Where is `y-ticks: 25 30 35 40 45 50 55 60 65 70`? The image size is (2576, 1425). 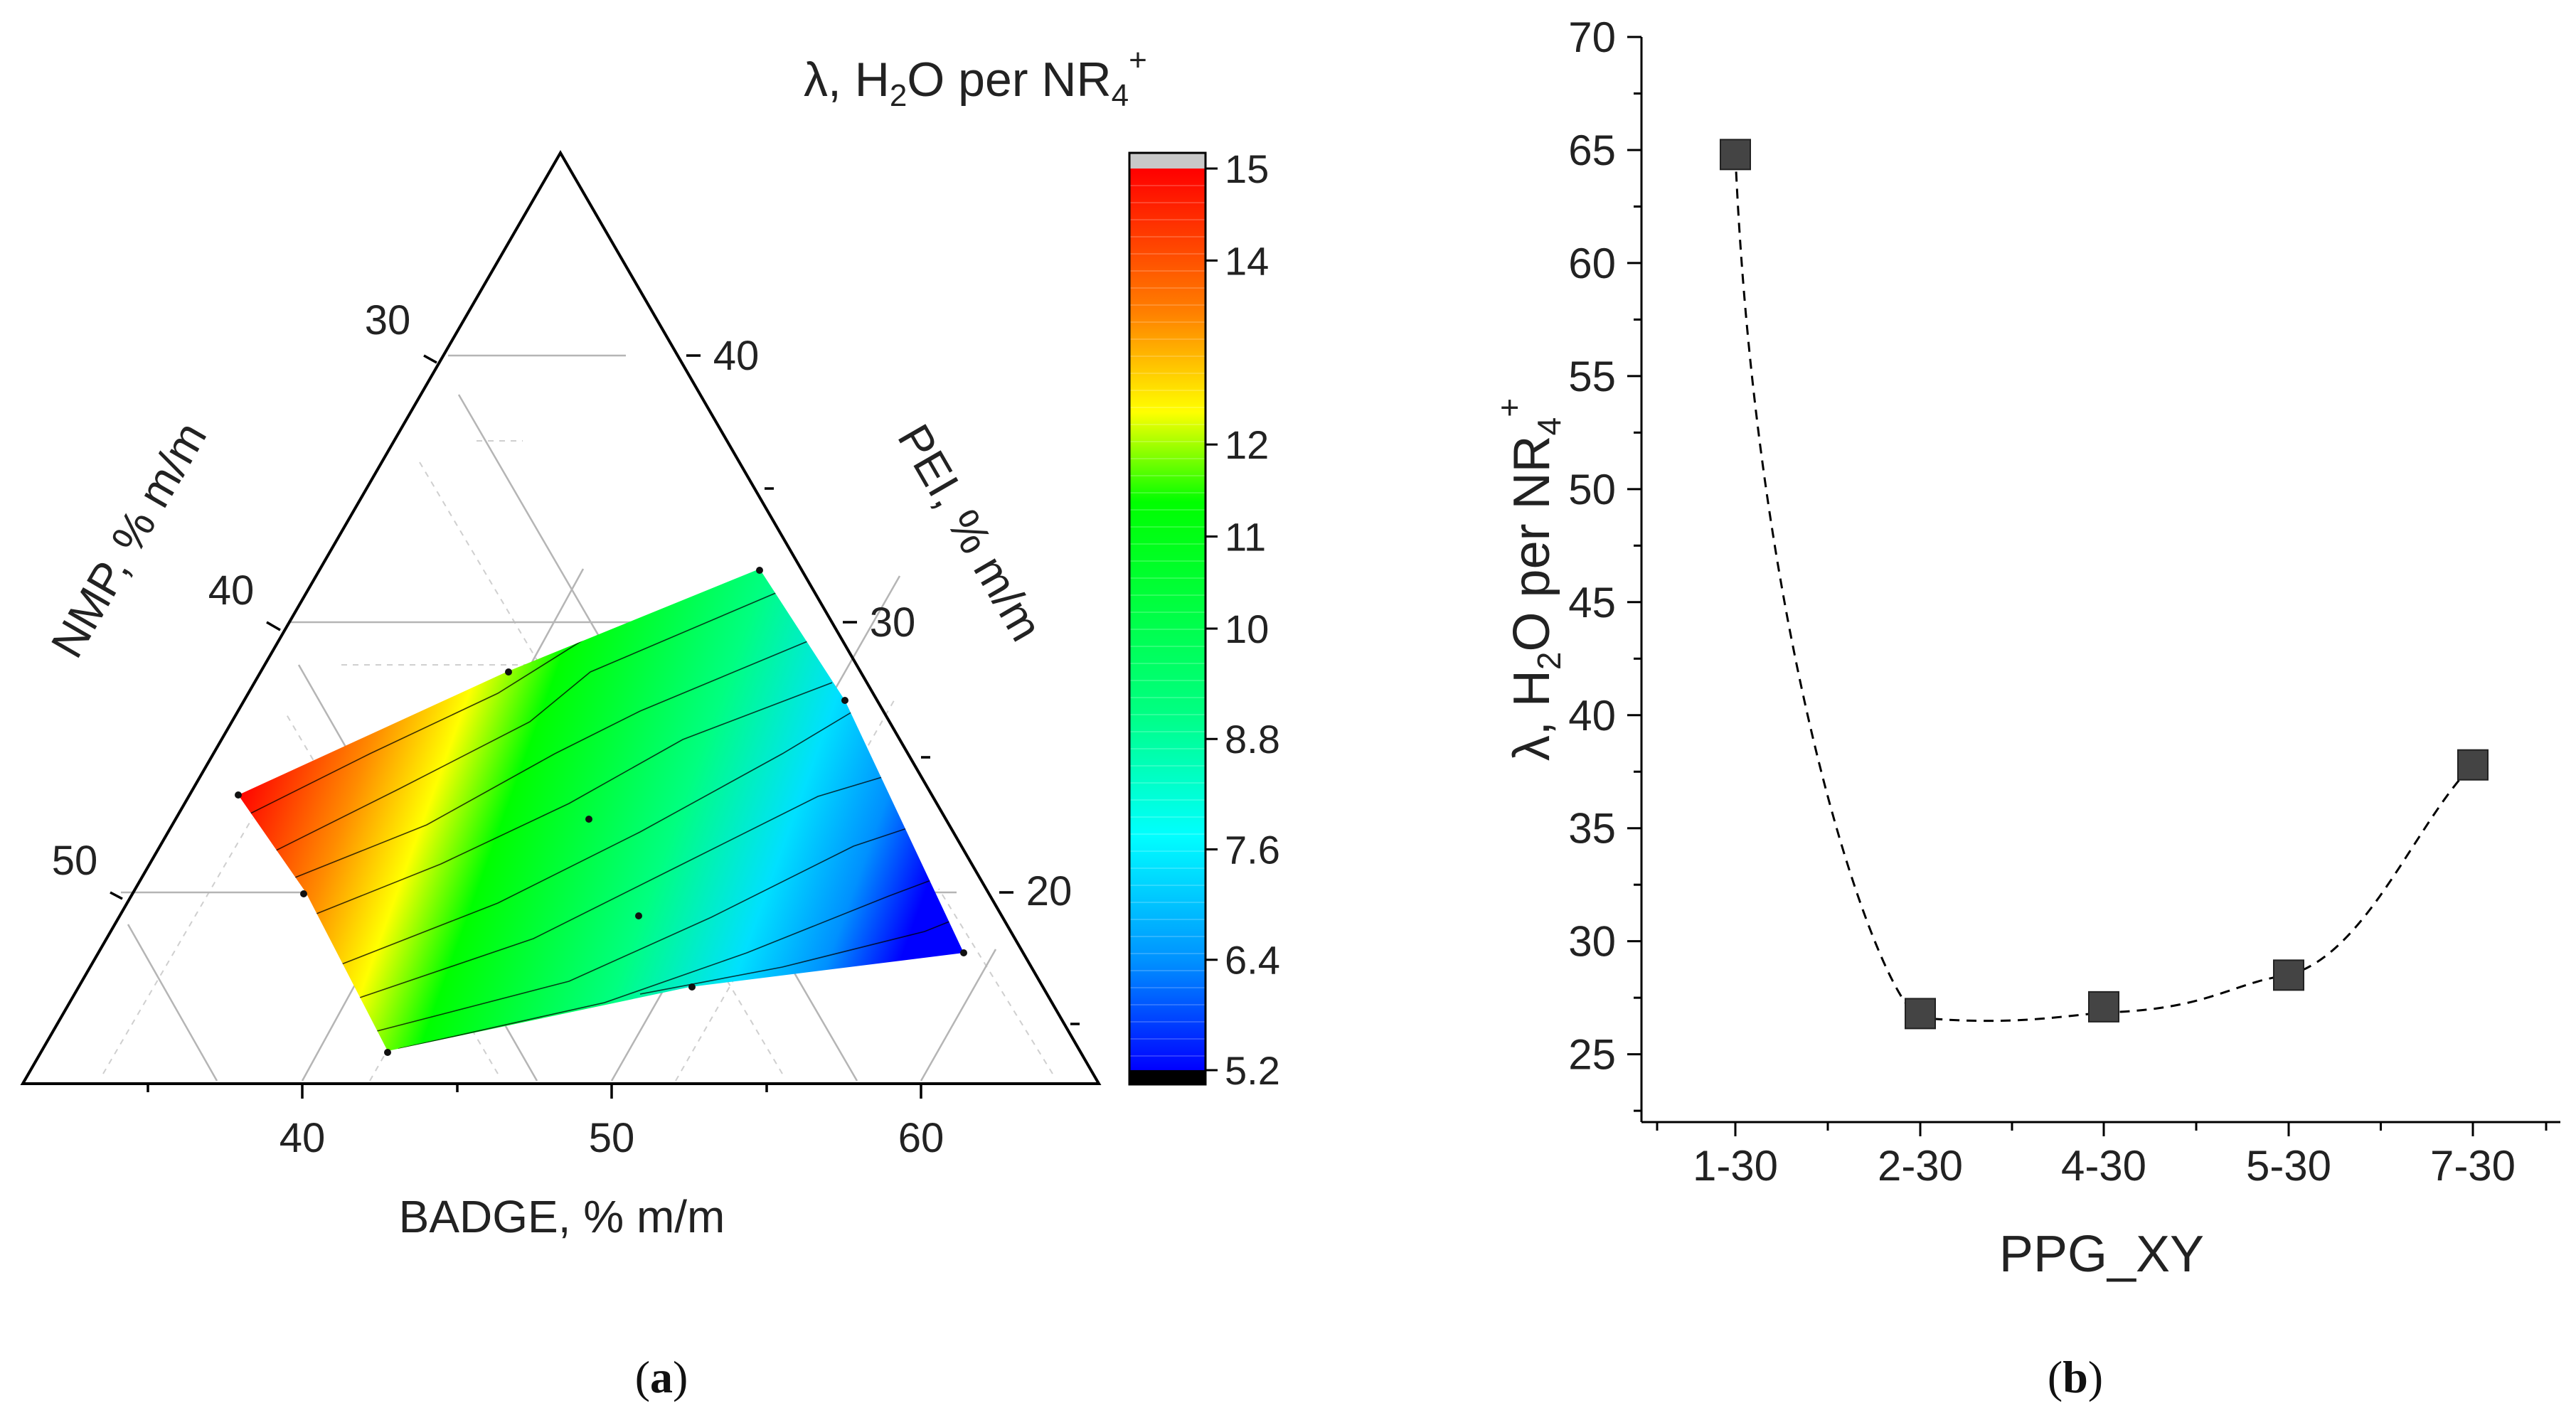
y-ticks: 25 30 35 40 45 50 55 60 65 70 is located at coordinates (1604, 563).